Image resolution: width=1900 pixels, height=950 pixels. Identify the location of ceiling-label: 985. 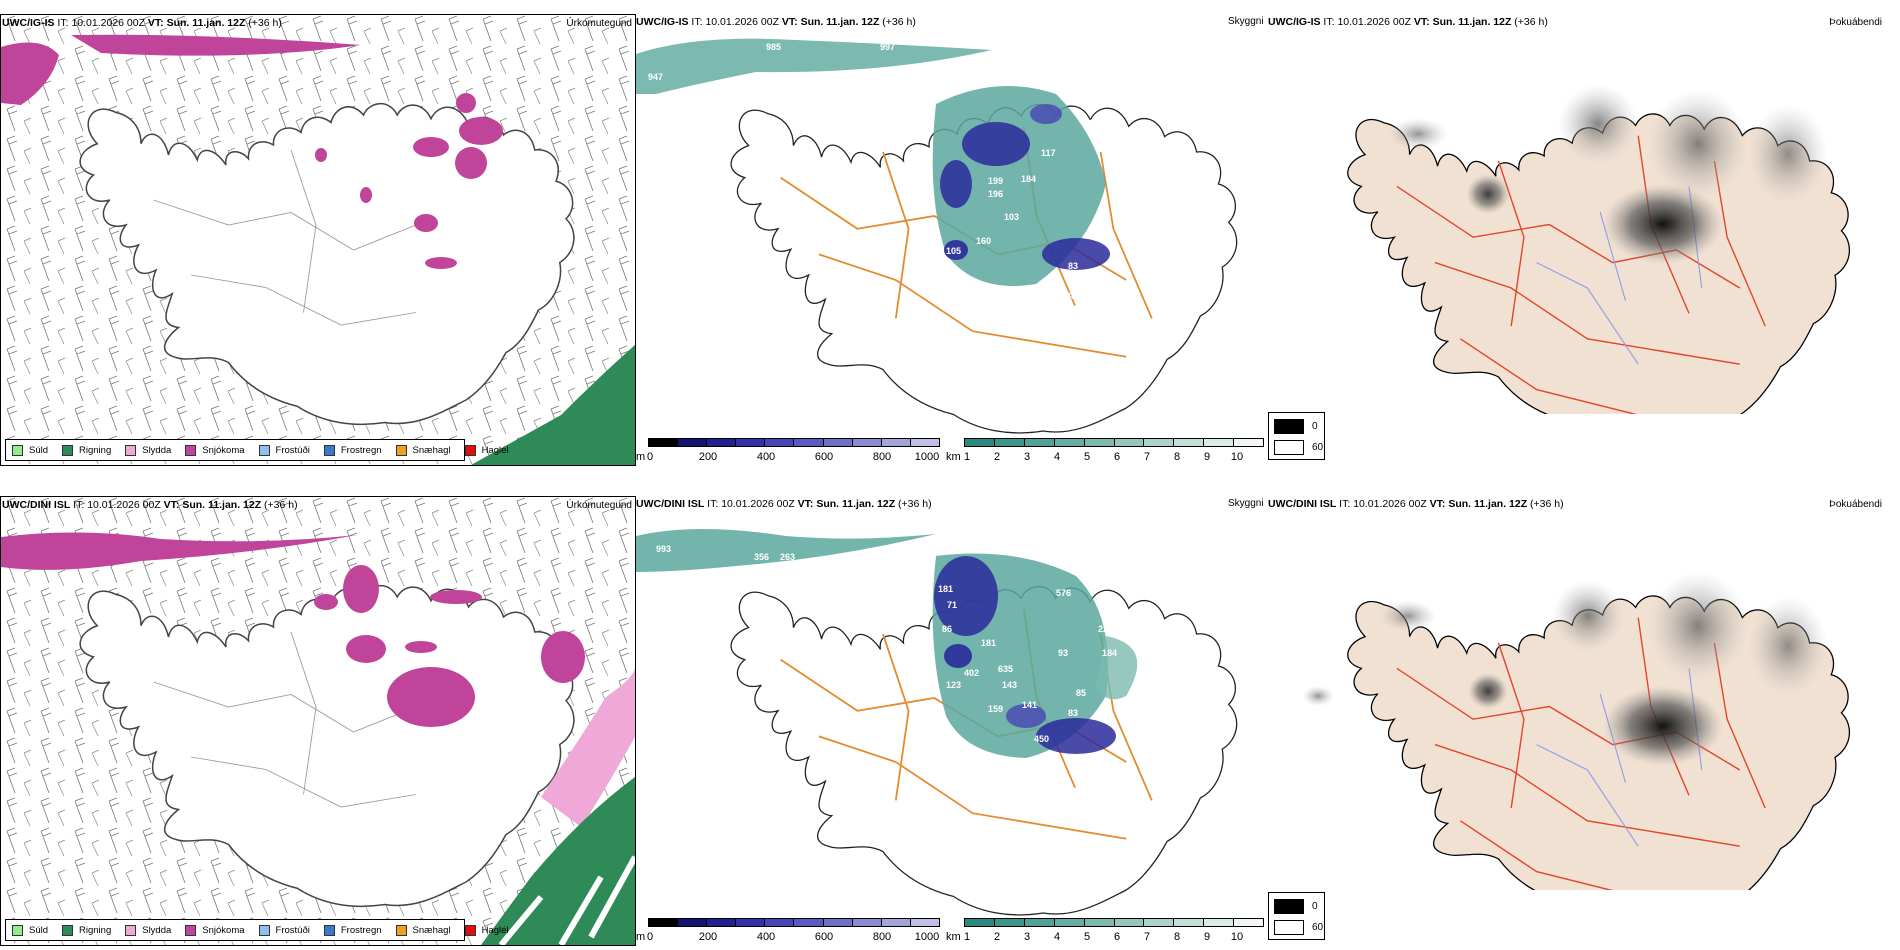
(773, 47).